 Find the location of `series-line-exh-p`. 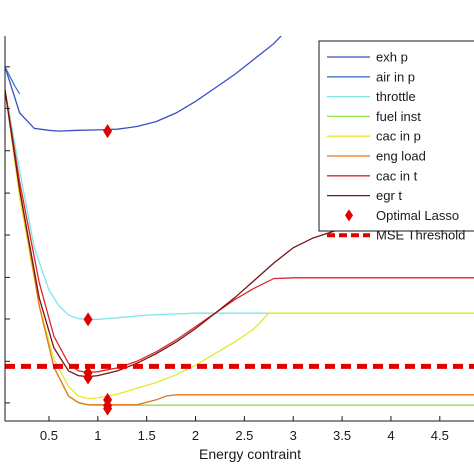

series-line-exh-p is located at coordinates (143, 84).